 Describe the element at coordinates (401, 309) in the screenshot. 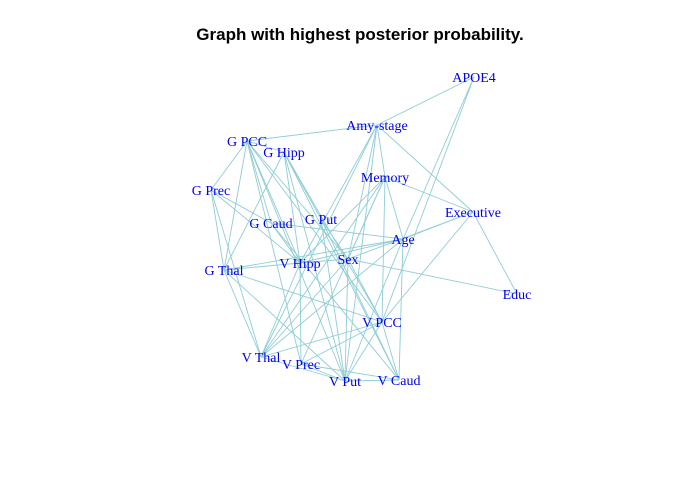

I see `edge-age-vcaud` at that location.